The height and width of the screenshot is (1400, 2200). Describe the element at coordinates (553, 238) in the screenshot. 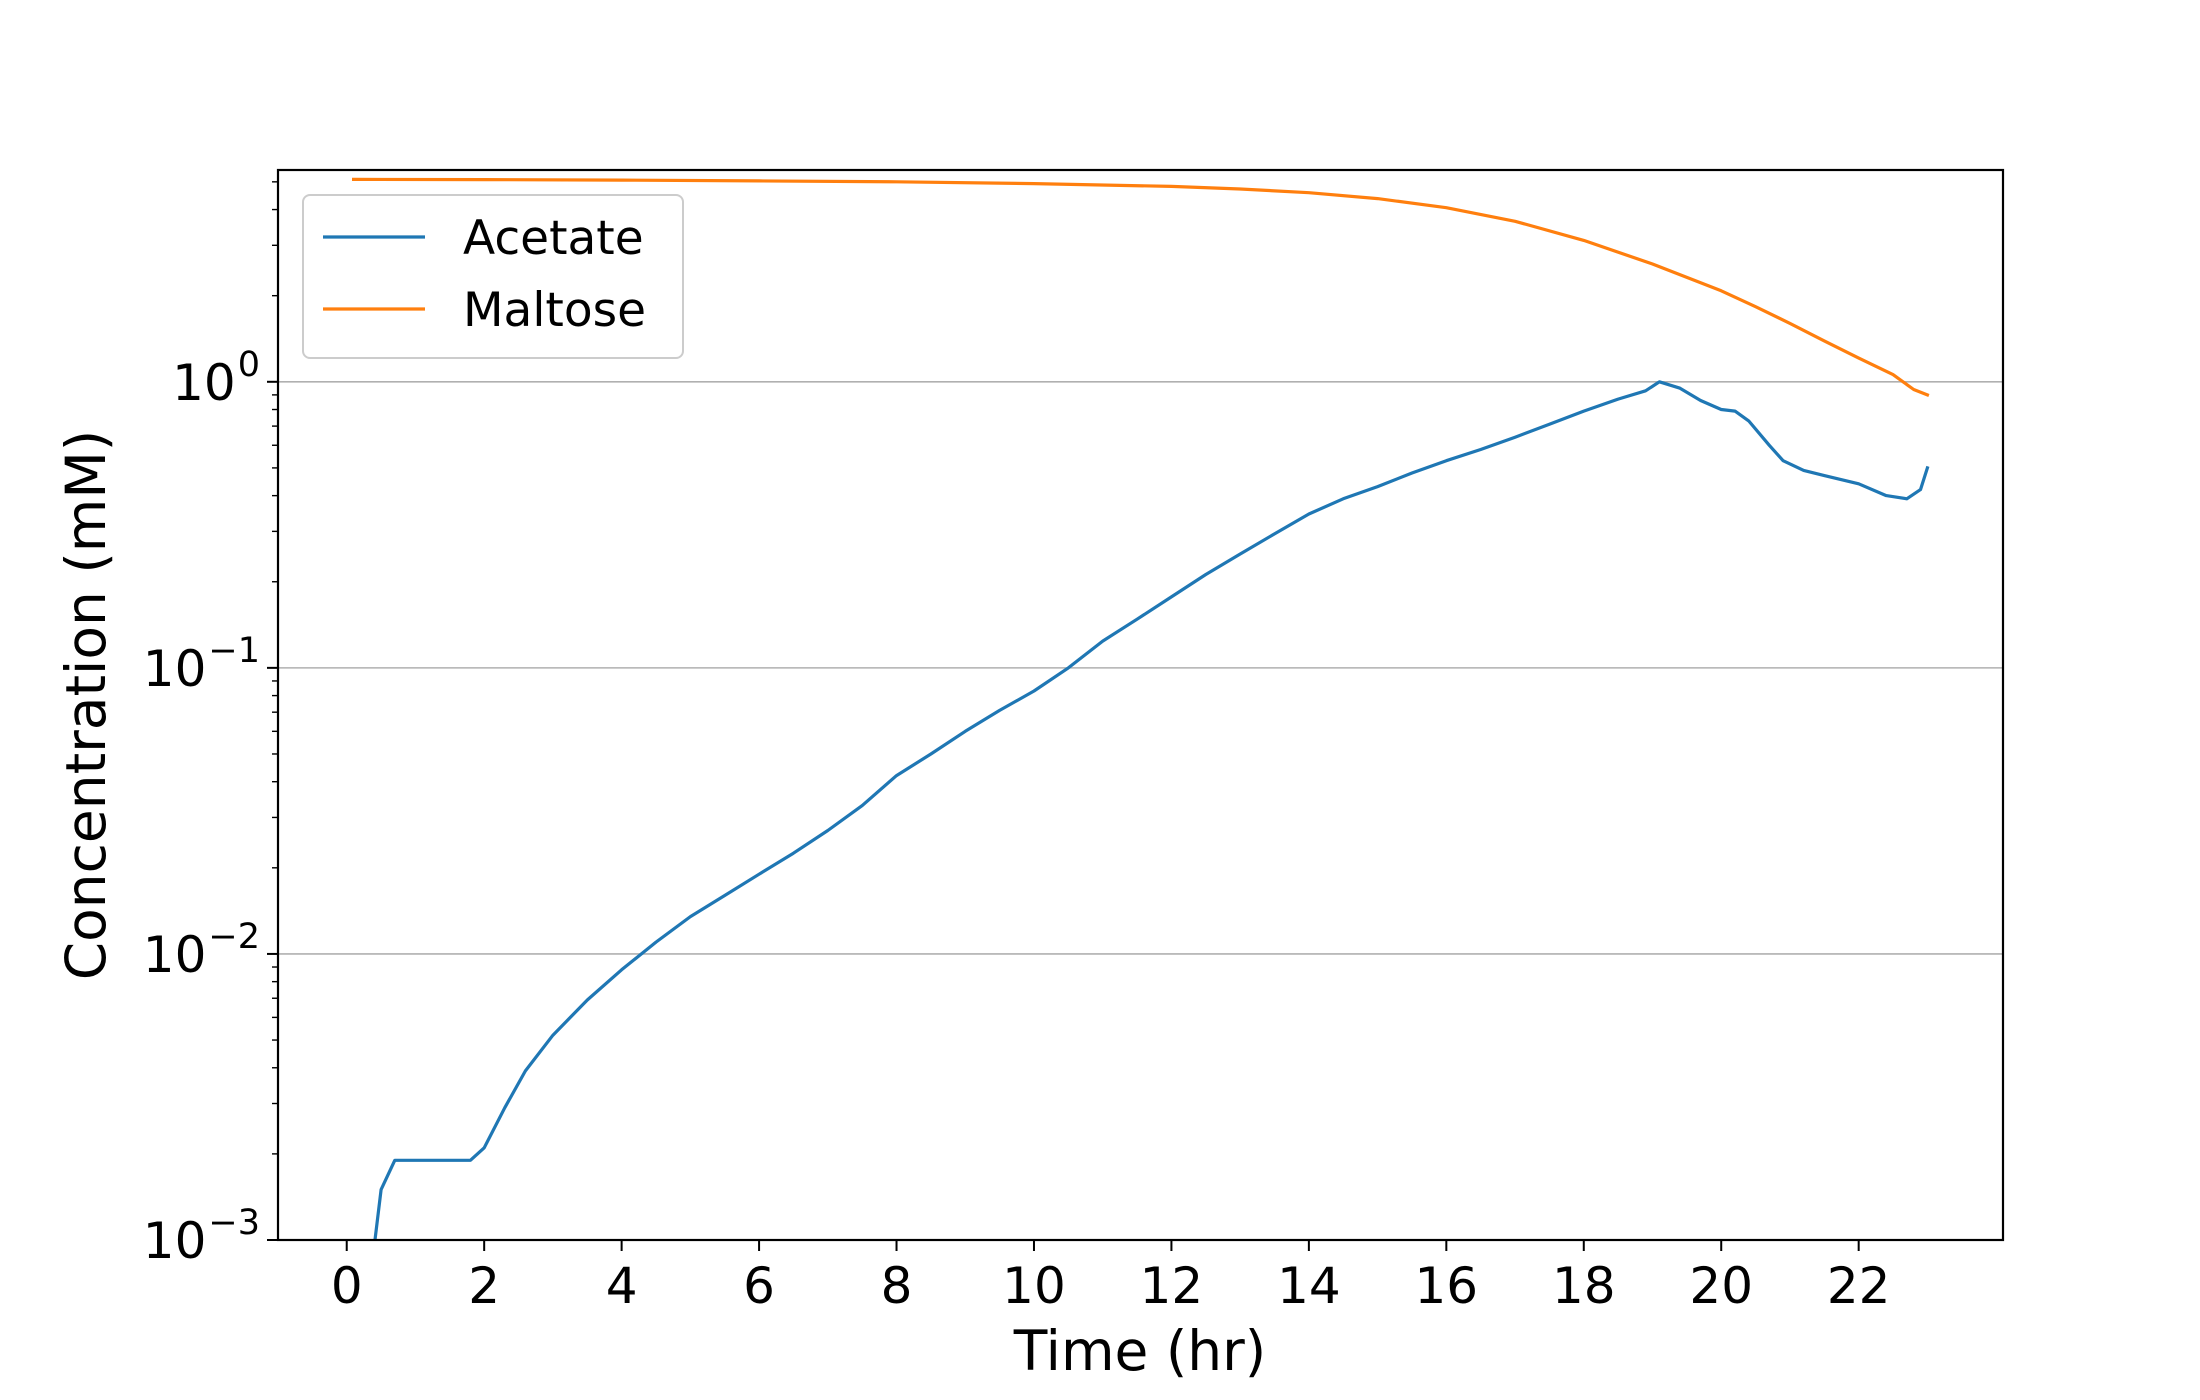

I see `legend-label-acetate: Acetate` at that location.